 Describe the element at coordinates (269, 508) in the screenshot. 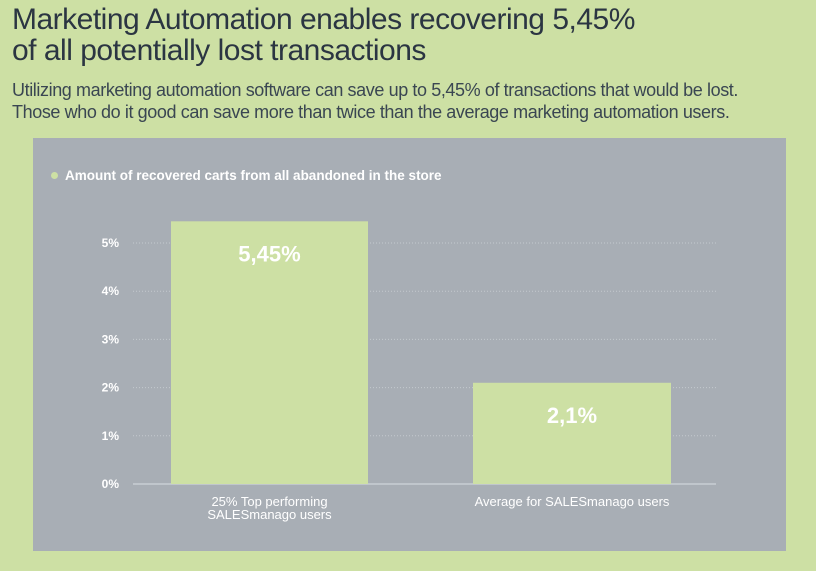

I see `x-tick-label: 25% Top performing SALESmanago users` at that location.